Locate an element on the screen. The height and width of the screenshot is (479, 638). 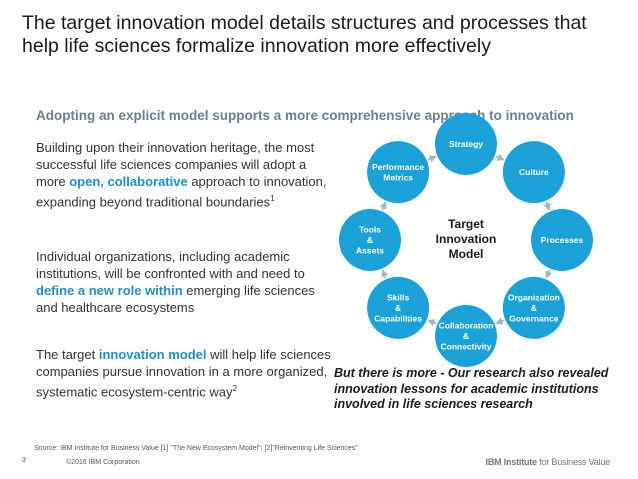
node-label: Organization is located at coordinates (534, 297).